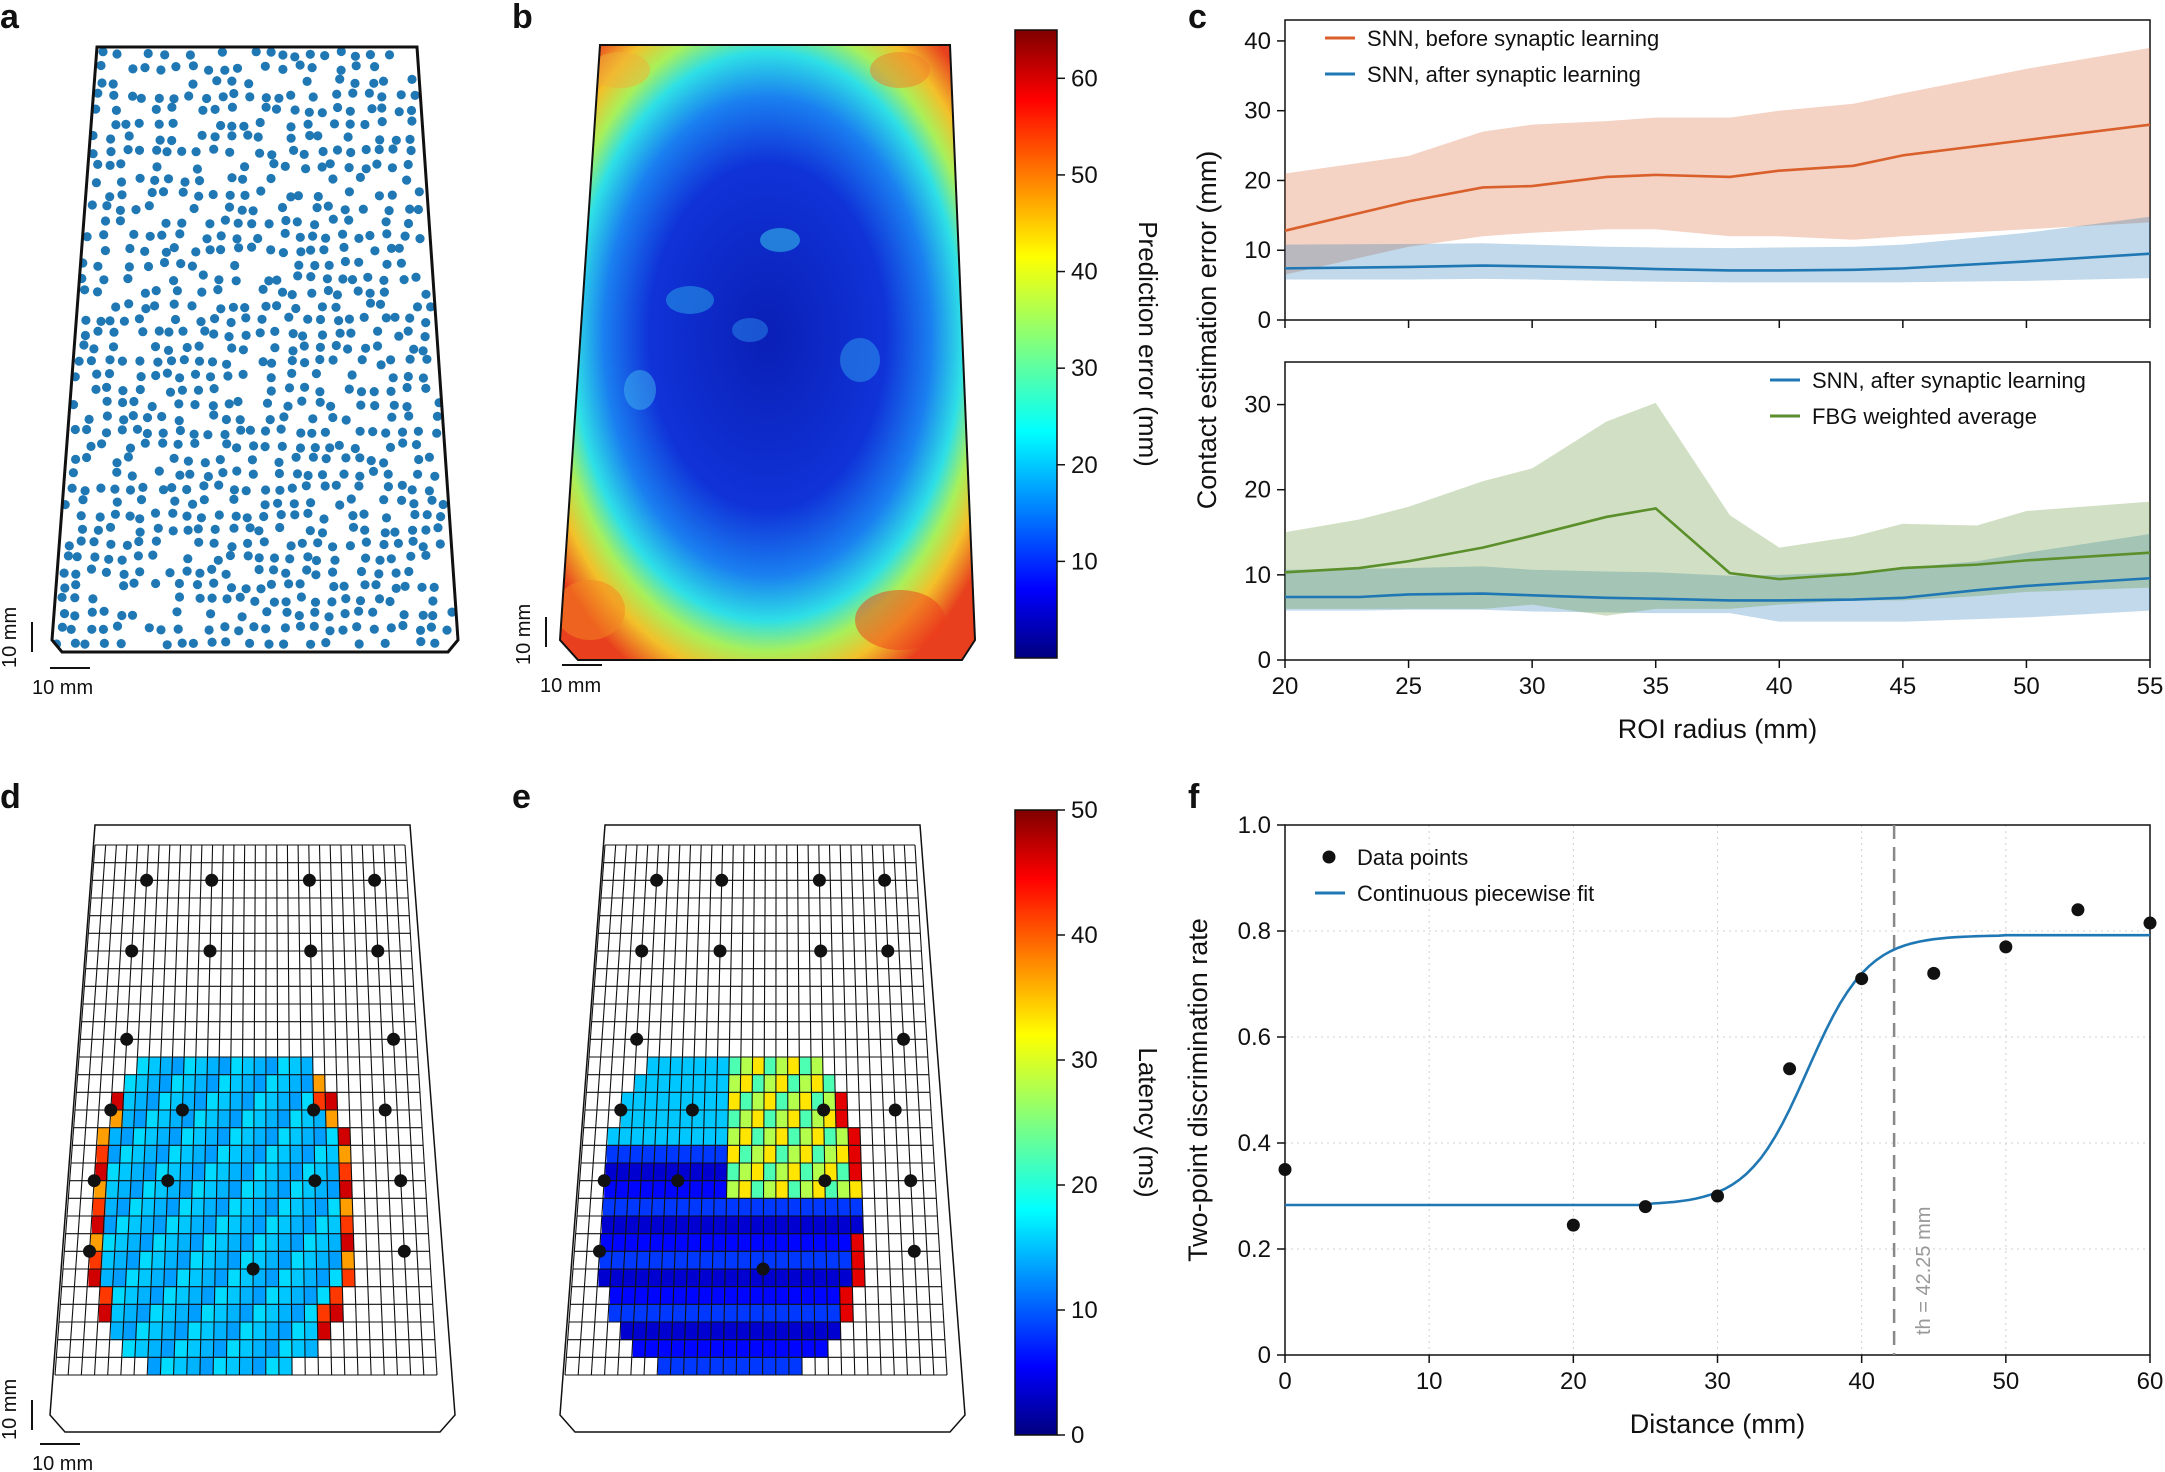  What do you see at coordinates (1084, 175) in the screenshot?
I see `colorbar-tick-label: 50` at bounding box center [1084, 175].